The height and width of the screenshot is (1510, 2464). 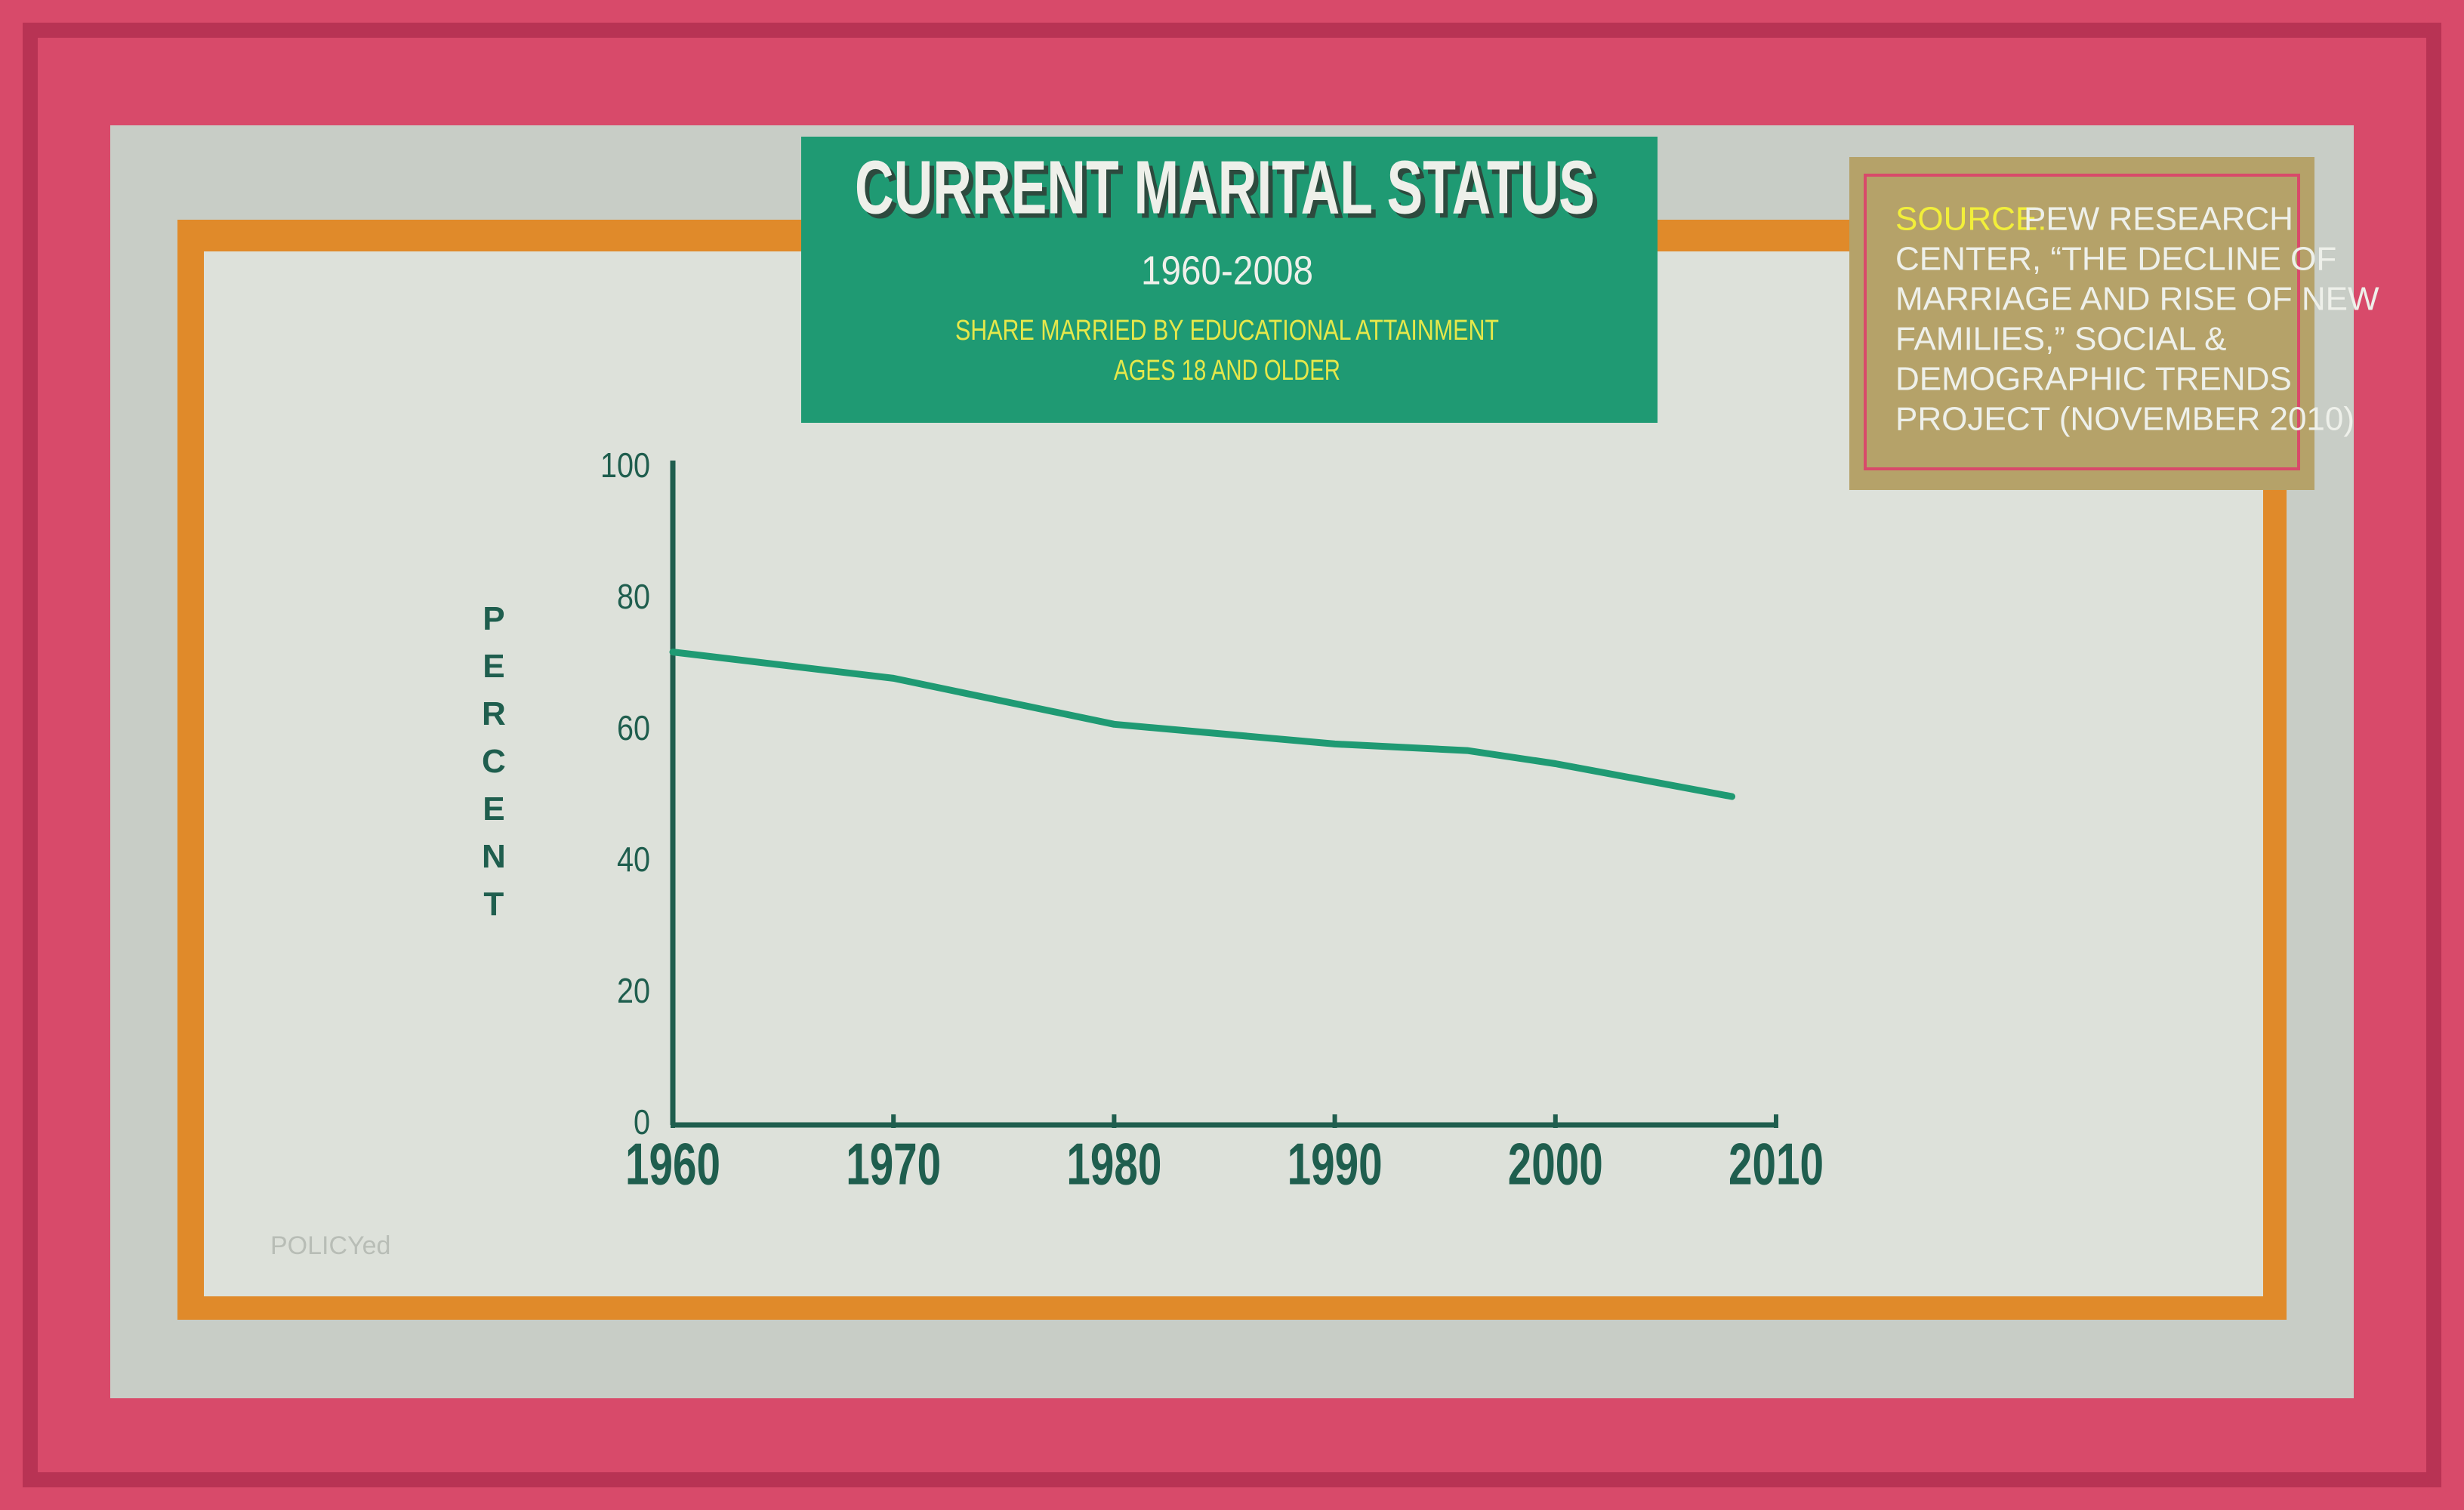 What do you see at coordinates (2158, 220) in the screenshot?
I see `source-line: PEW RESEARCH` at bounding box center [2158, 220].